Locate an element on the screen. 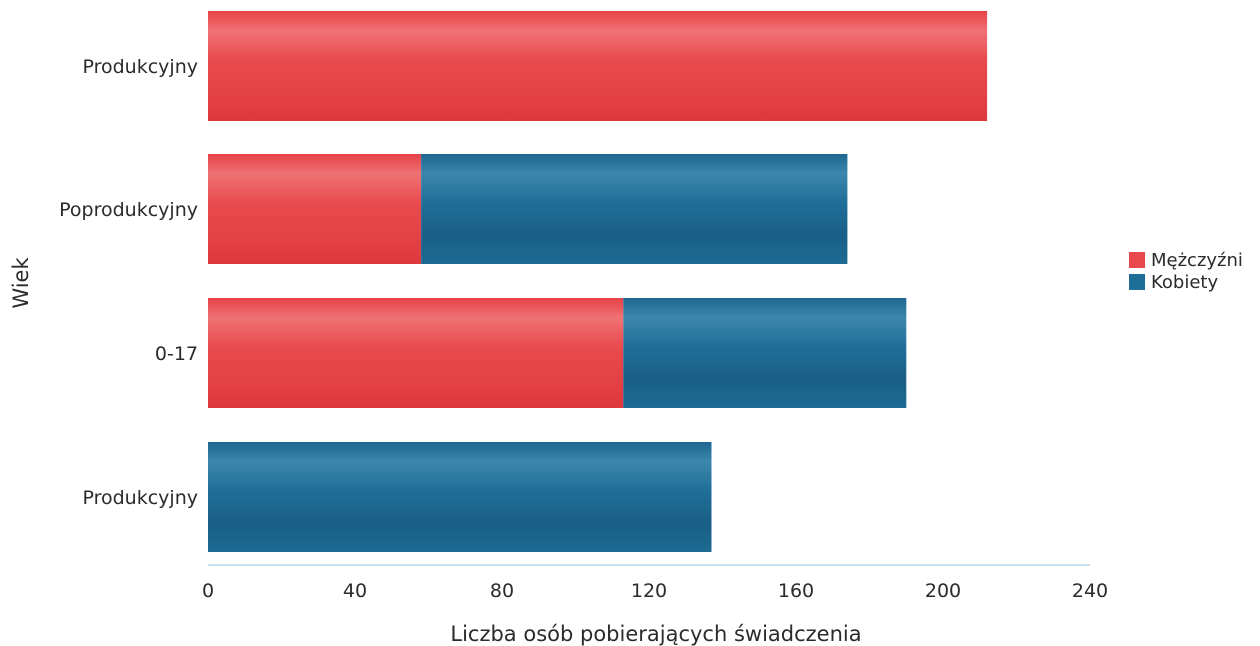 The height and width of the screenshot is (646, 1260). x-tick-label: 160 is located at coordinates (796, 591).